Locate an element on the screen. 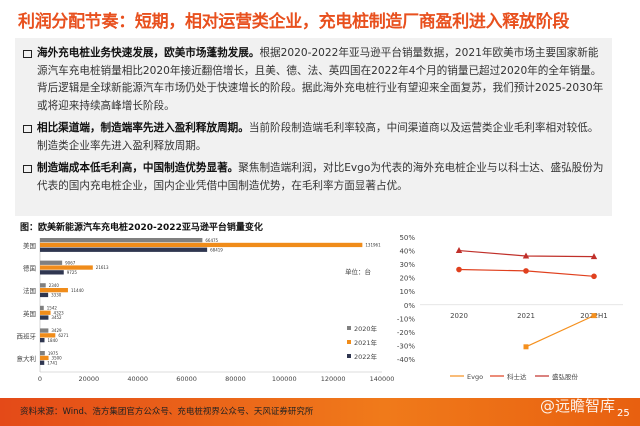  legend-label: 2020年 is located at coordinates (366, 328).